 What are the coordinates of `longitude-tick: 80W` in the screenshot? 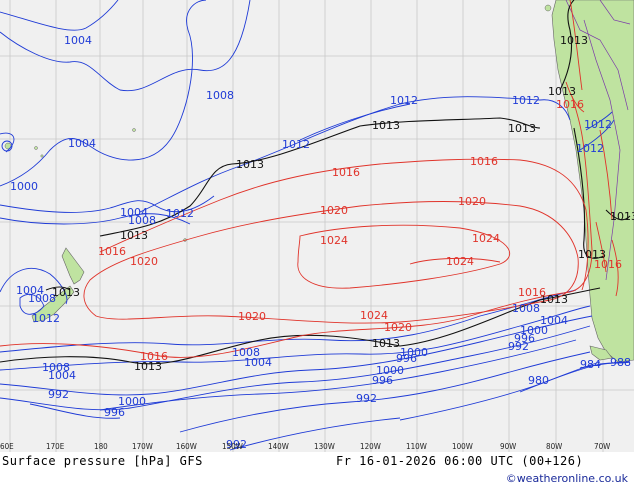 It's located at (554, 446).